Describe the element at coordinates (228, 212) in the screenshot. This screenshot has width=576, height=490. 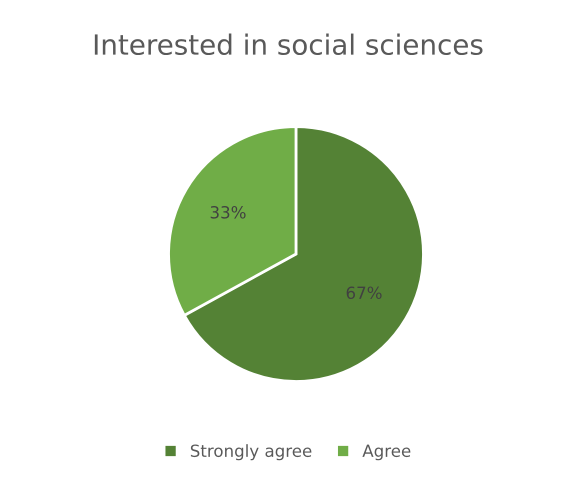
I see `data-label: 33%` at that location.